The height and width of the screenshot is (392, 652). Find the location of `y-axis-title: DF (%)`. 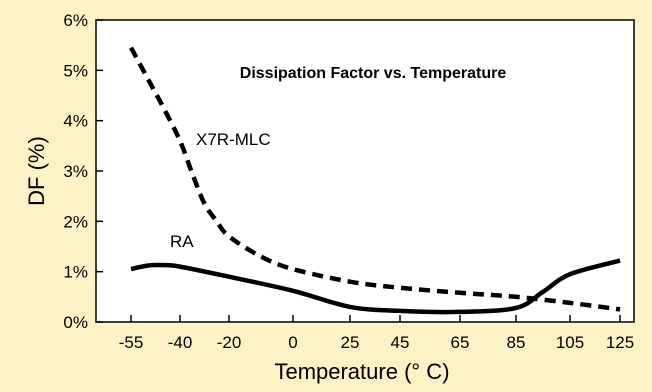

y-axis-title: DF (%) is located at coordinates (36, 171).